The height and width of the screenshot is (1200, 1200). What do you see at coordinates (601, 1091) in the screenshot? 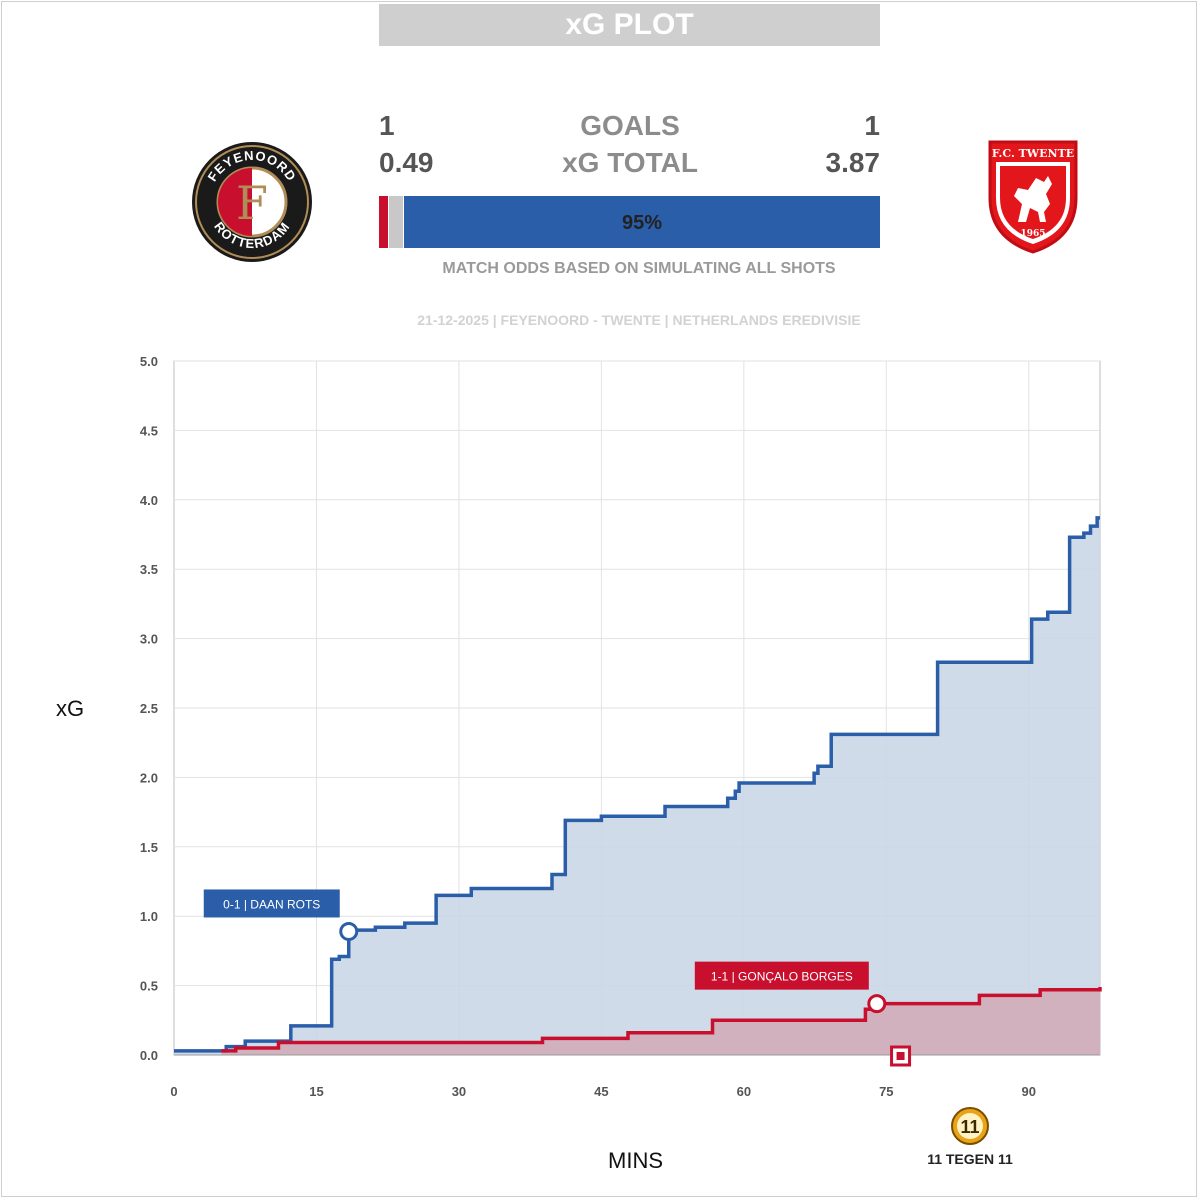
I see `x-tick-label: 45` at bounding box center [601, 1091].